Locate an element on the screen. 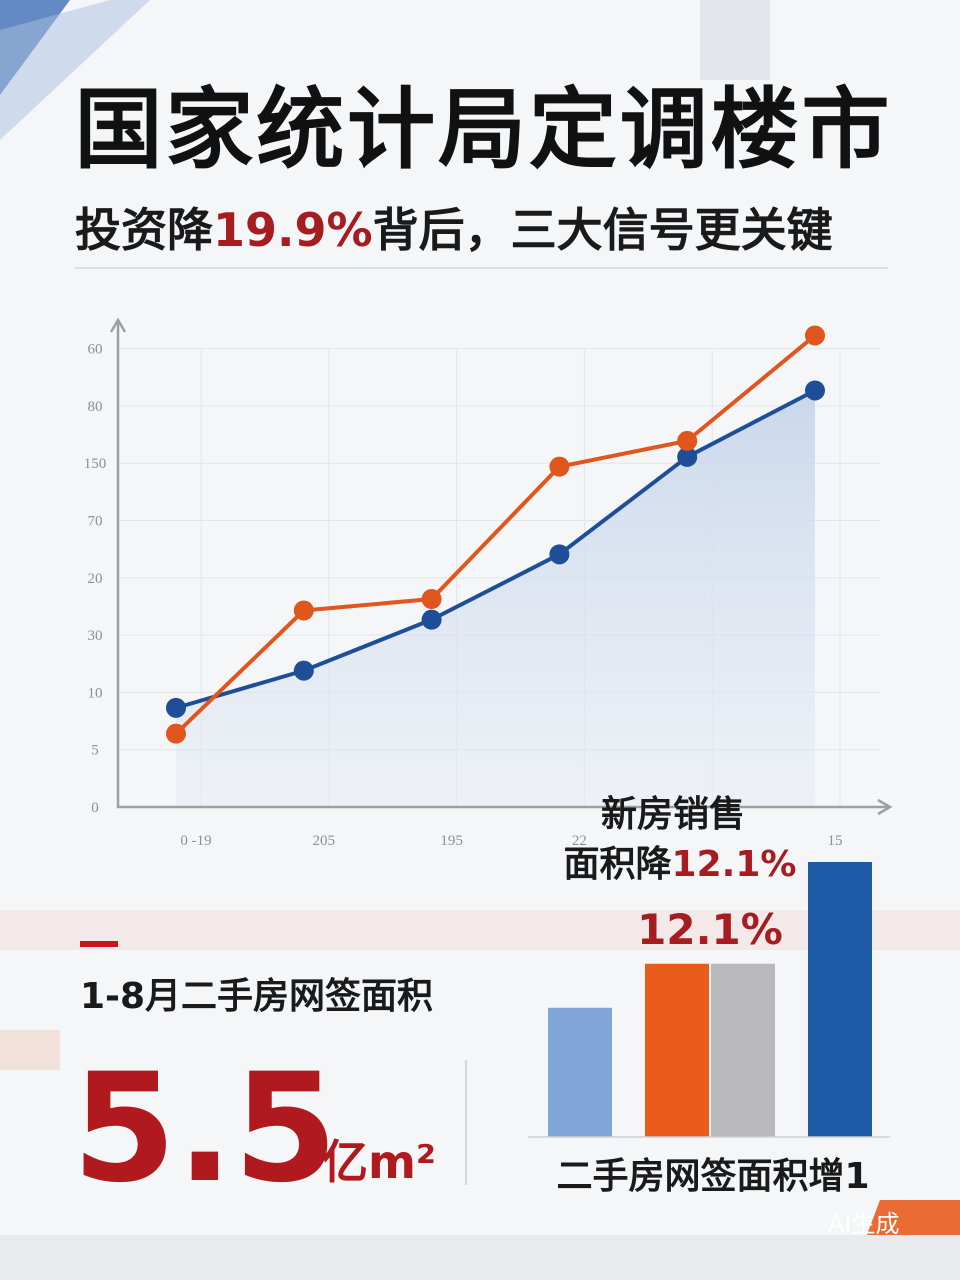  y-tick-label: 0 is located at coordinates (95, 808).